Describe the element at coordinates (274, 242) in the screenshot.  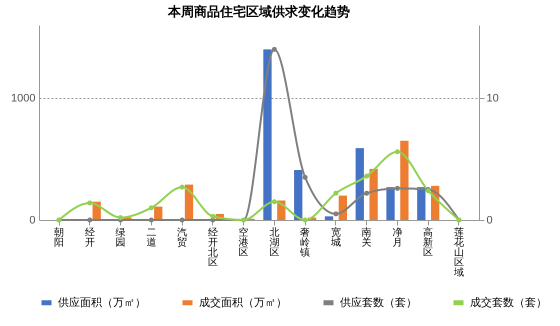
I see `x-tick-label: 北湖区` at that location.